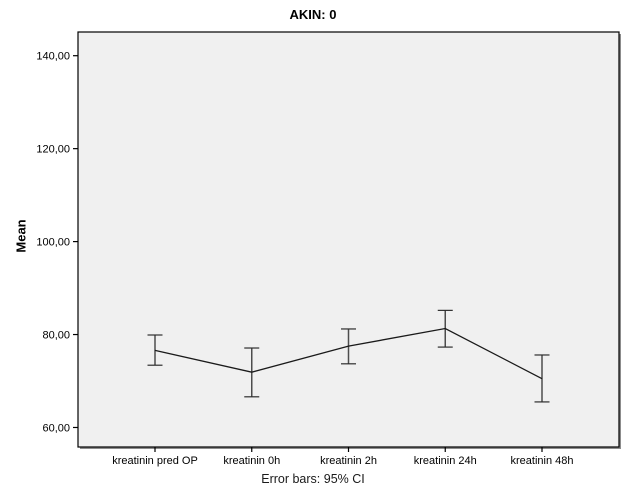 The height and width of the screenshot is (501, 626). Describe the element at coordinates (56, 336) in the screenshot. I see `y-axis-tick-label: 80,00` at that location.